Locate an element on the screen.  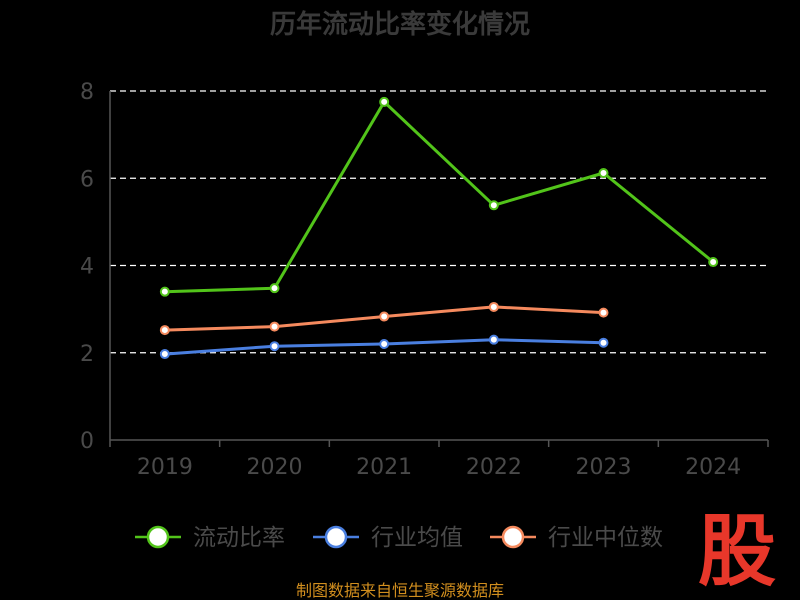
chart-title: 历年流动比率变化情况 is located at coordinates (400, 24).